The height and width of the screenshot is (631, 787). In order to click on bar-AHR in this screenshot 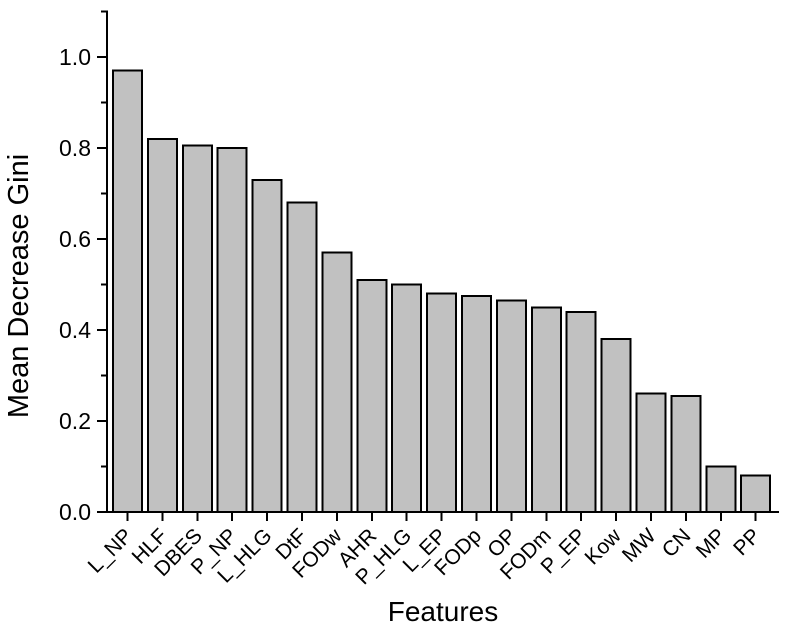, I will do `click(372, 395)`.